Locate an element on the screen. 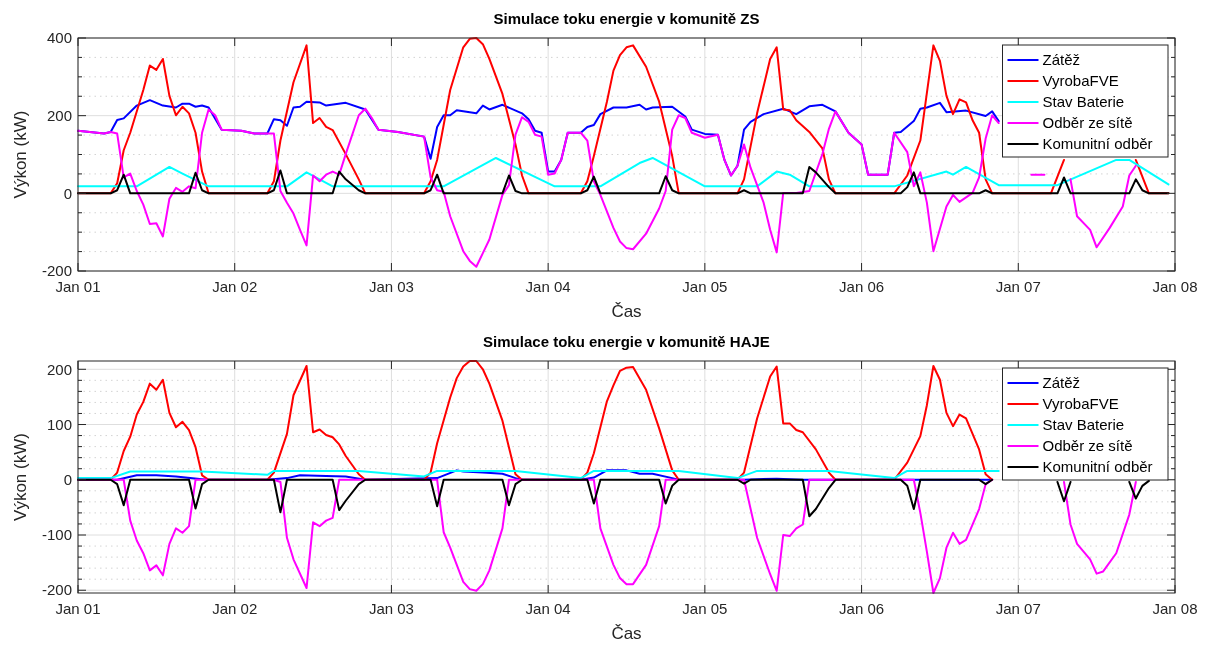 The image size is (1210, 649). y-tick-label: -100 is located at coordinates (56, 535).